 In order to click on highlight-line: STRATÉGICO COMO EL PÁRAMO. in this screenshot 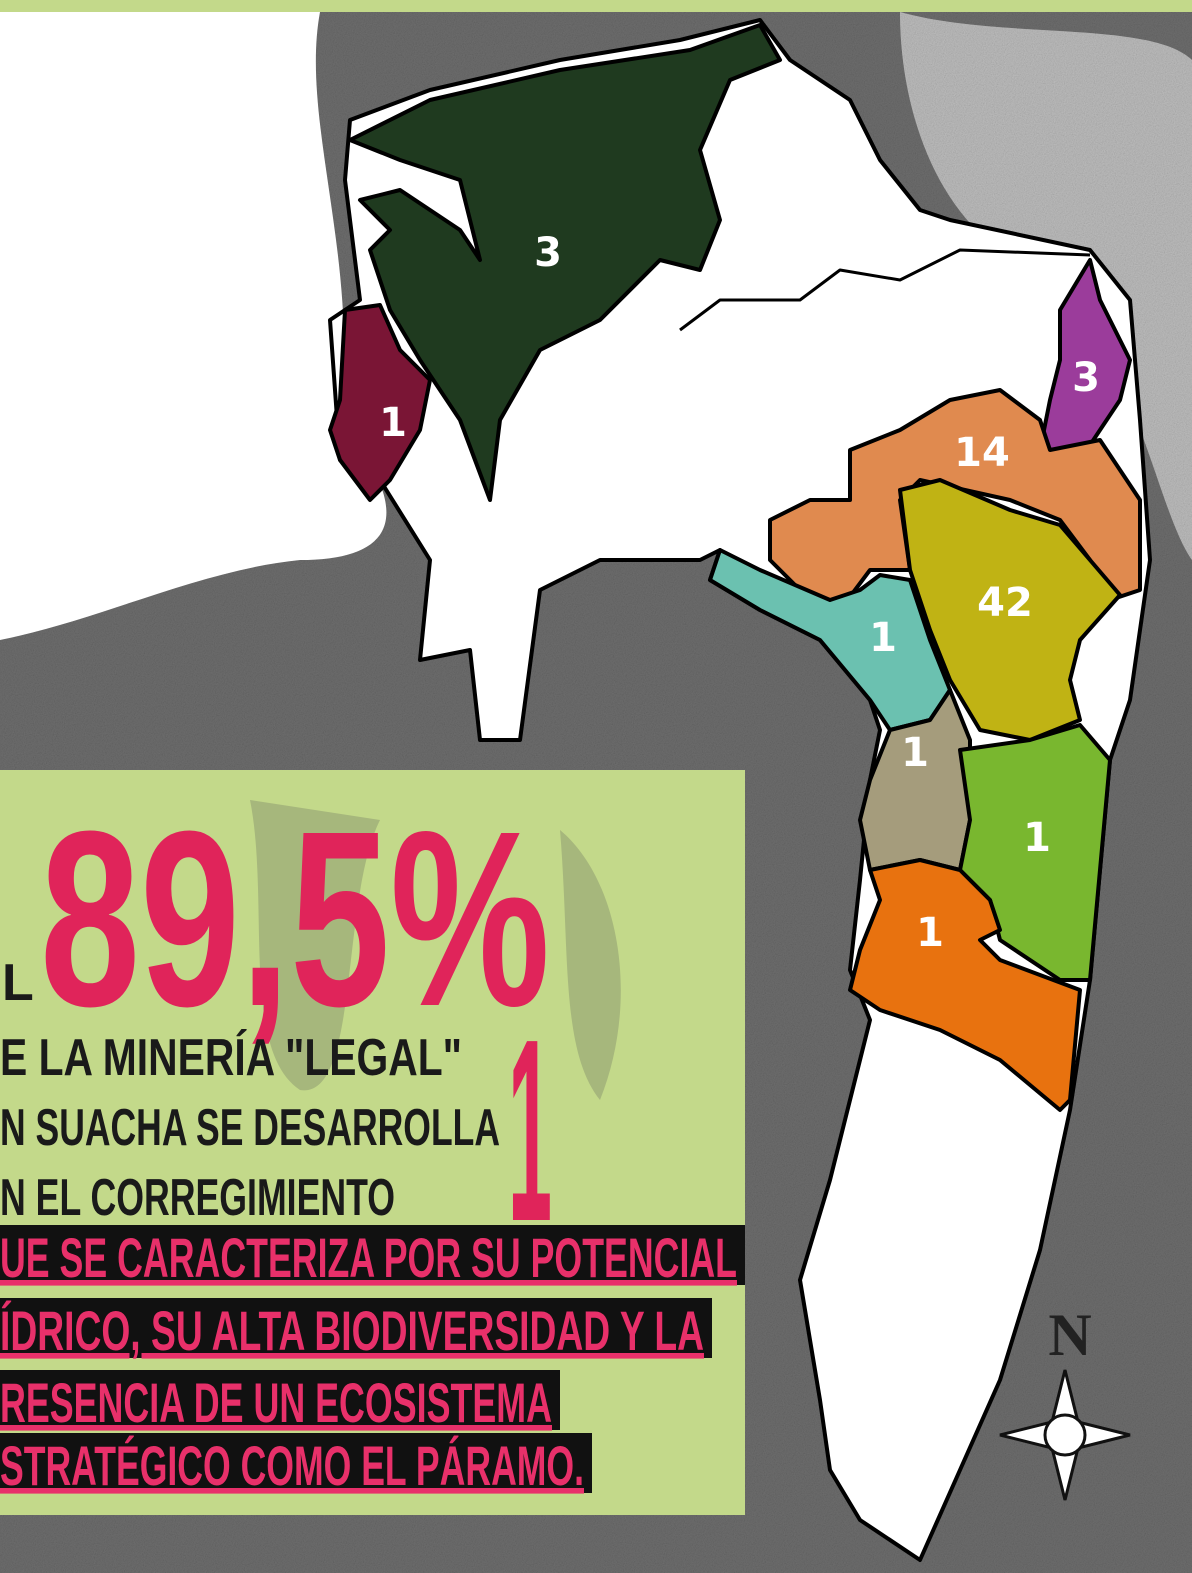, I will do `click(292, 1465)`.